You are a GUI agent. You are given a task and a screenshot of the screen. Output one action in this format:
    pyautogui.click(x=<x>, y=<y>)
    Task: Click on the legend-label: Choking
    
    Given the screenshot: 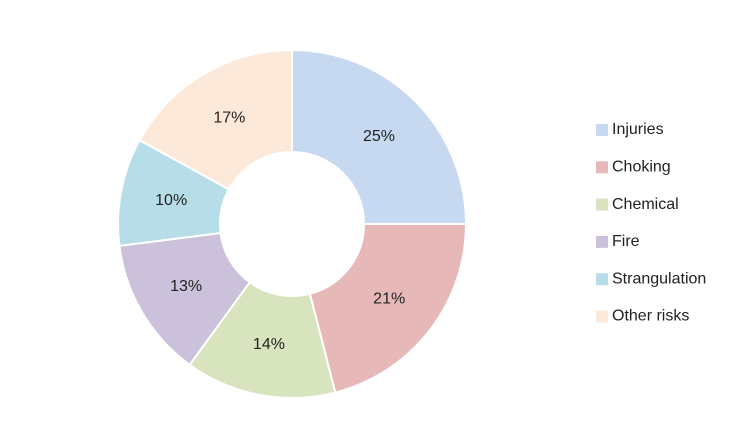 What is the action you would take?
    pyautogui.click(x=641, y=167)
    